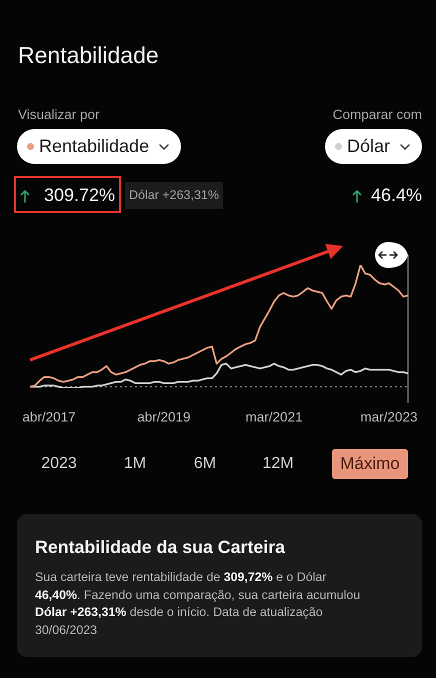 This screenshot has height=678, width=436. What do you see at coordinates (66, 629) in the screenshot?
I see `text: 30/06/2023` at bounding box center [66, 629].